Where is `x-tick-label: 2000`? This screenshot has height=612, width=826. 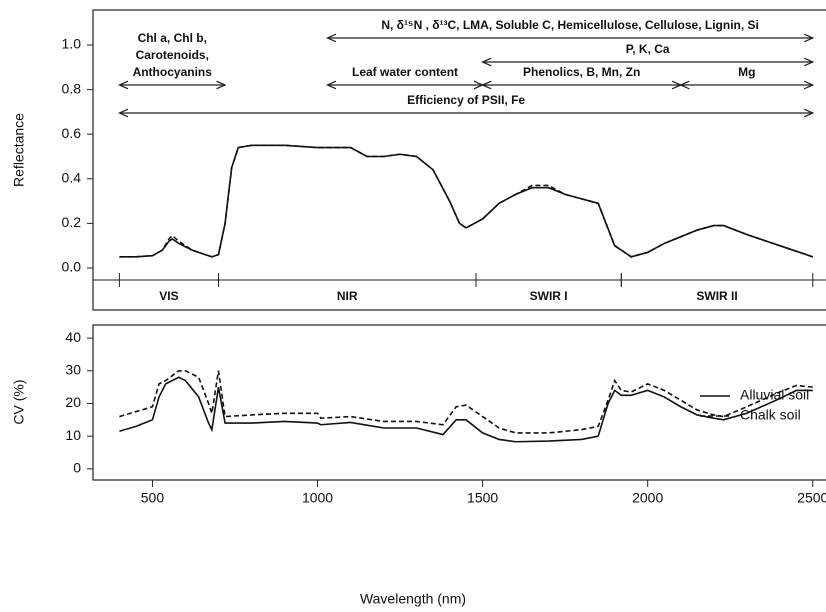 x-tick-label: 2000 is located at coordinates (647, 498).